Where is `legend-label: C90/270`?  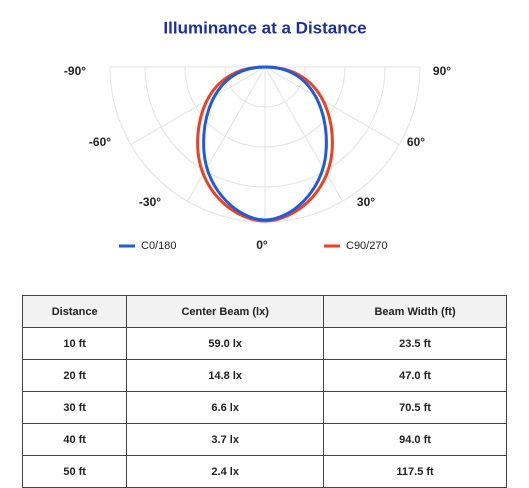
legend-label: C90/270 is located at coordinates (367, 246).